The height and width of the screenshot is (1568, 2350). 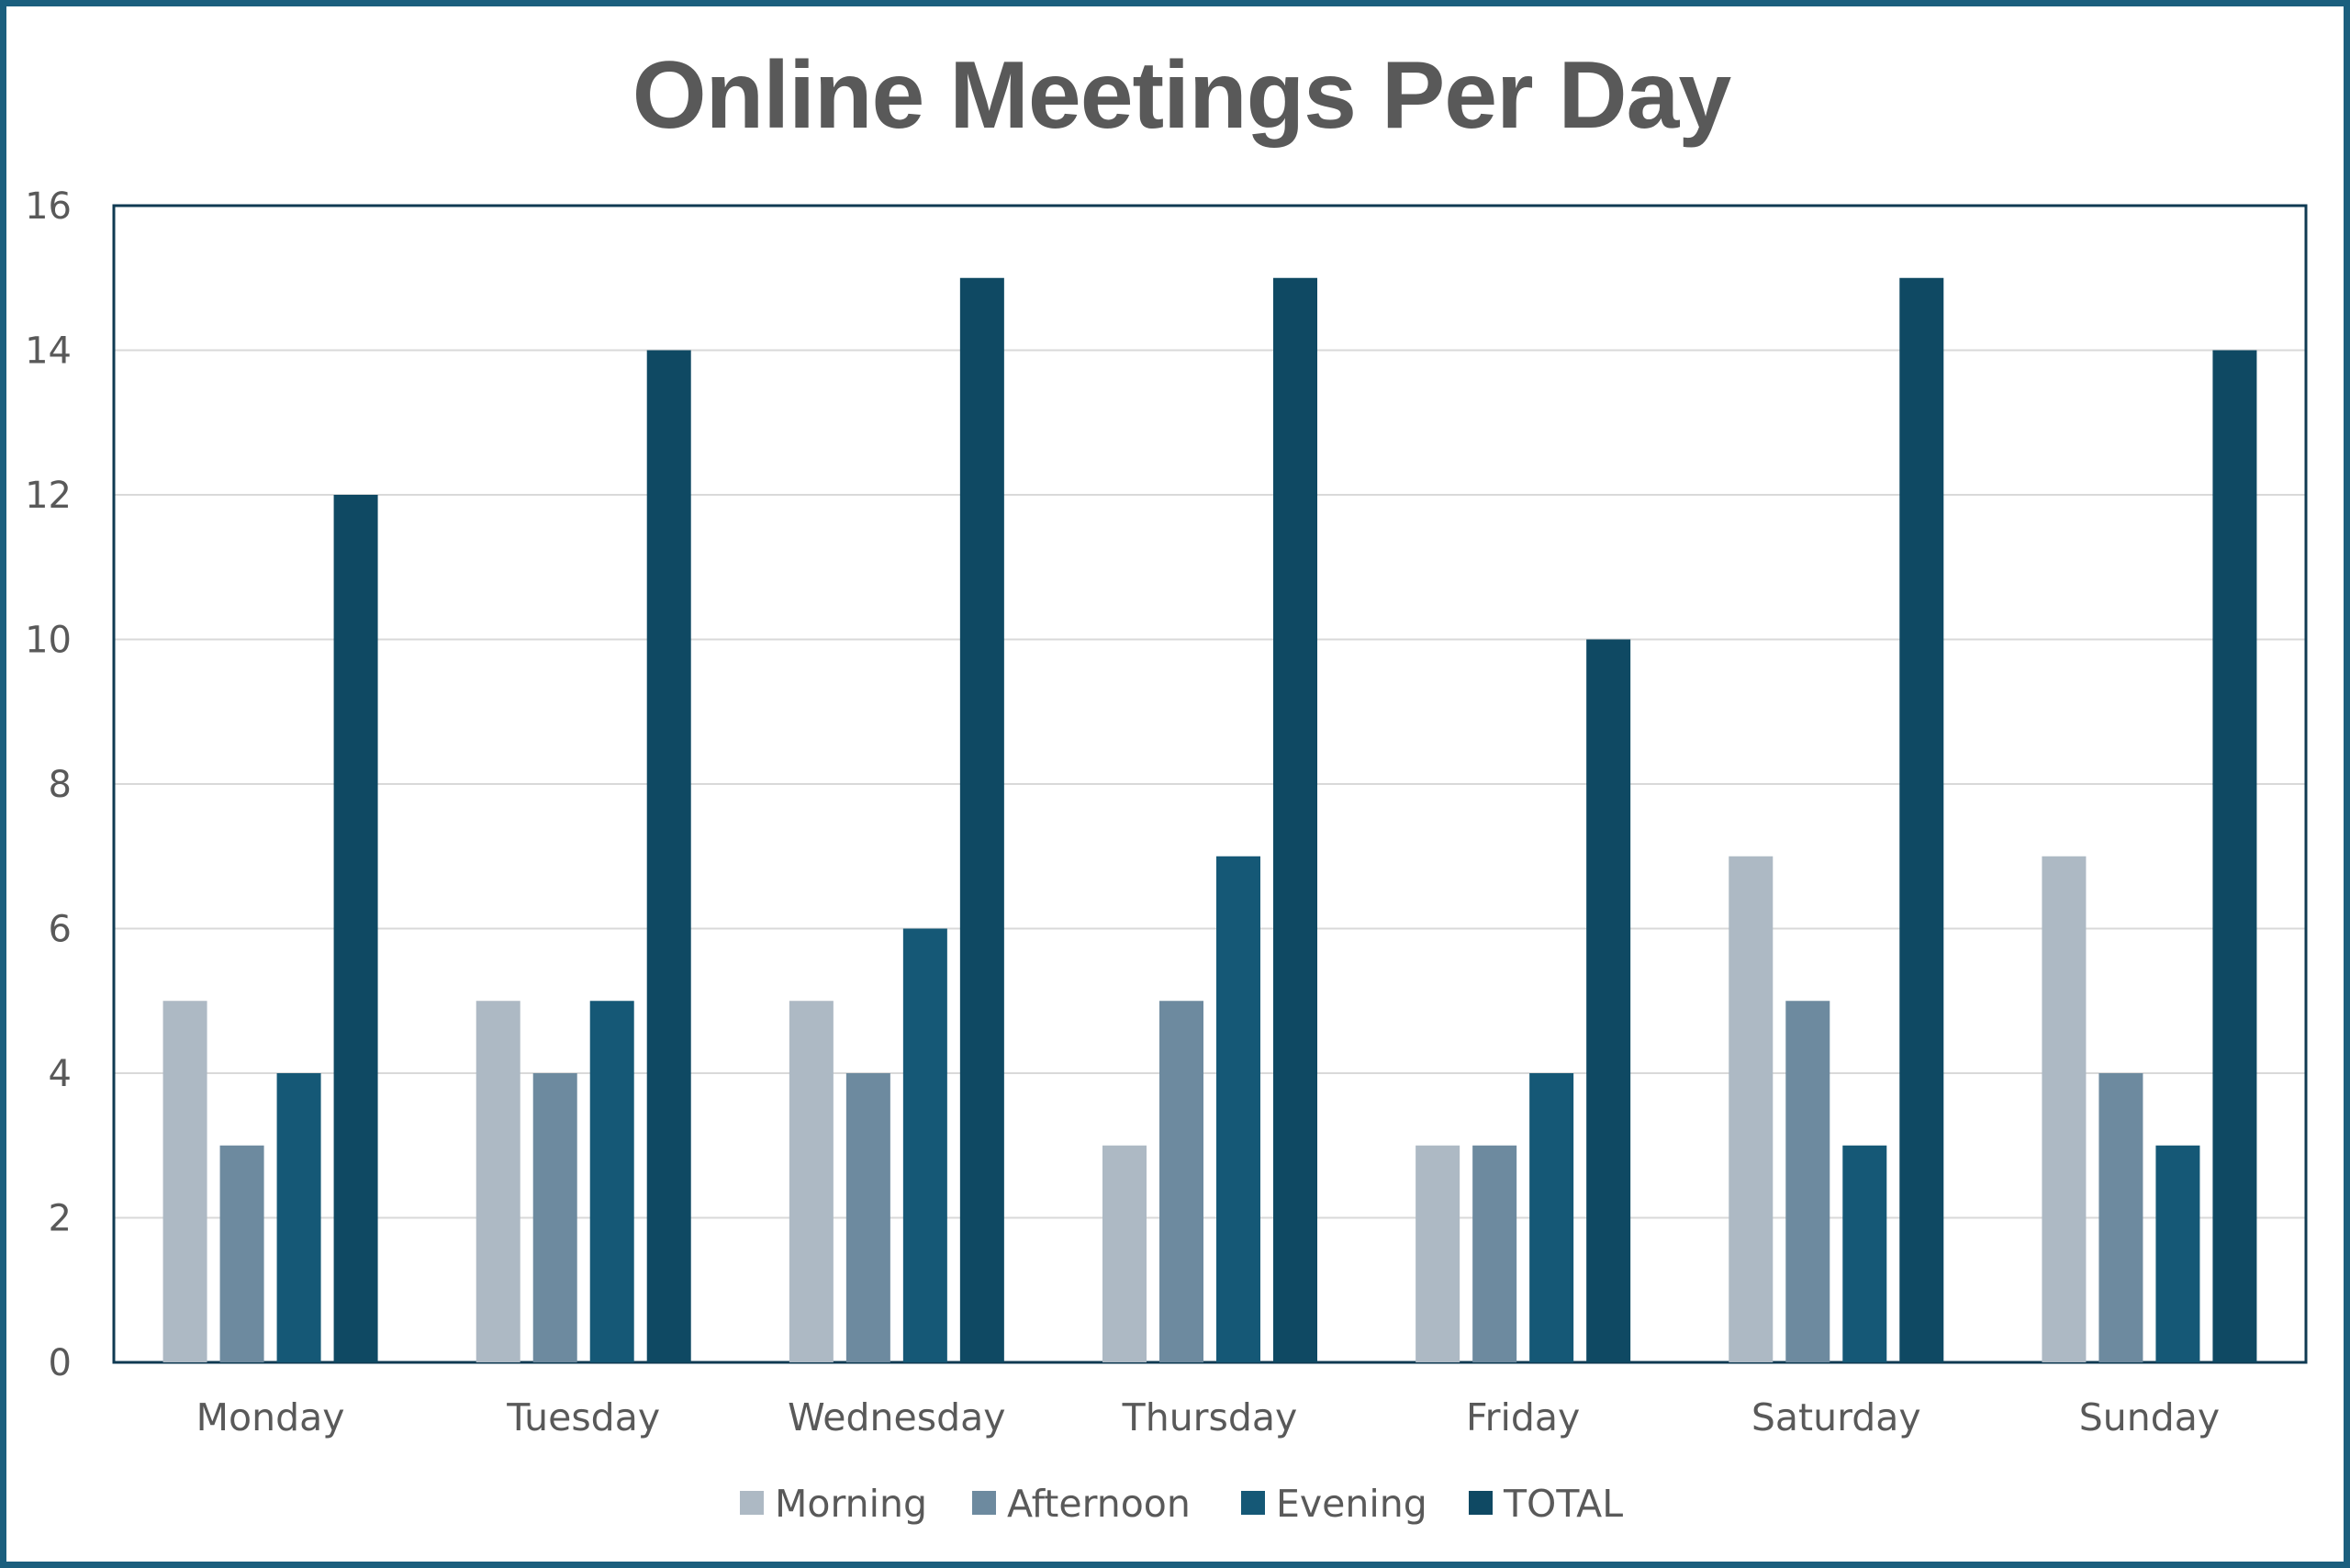 What do you see at coordinates (2149, 1417) in the screenshot?
I see `x-category-label: Sunday` at bounding box center [2149, 1417].